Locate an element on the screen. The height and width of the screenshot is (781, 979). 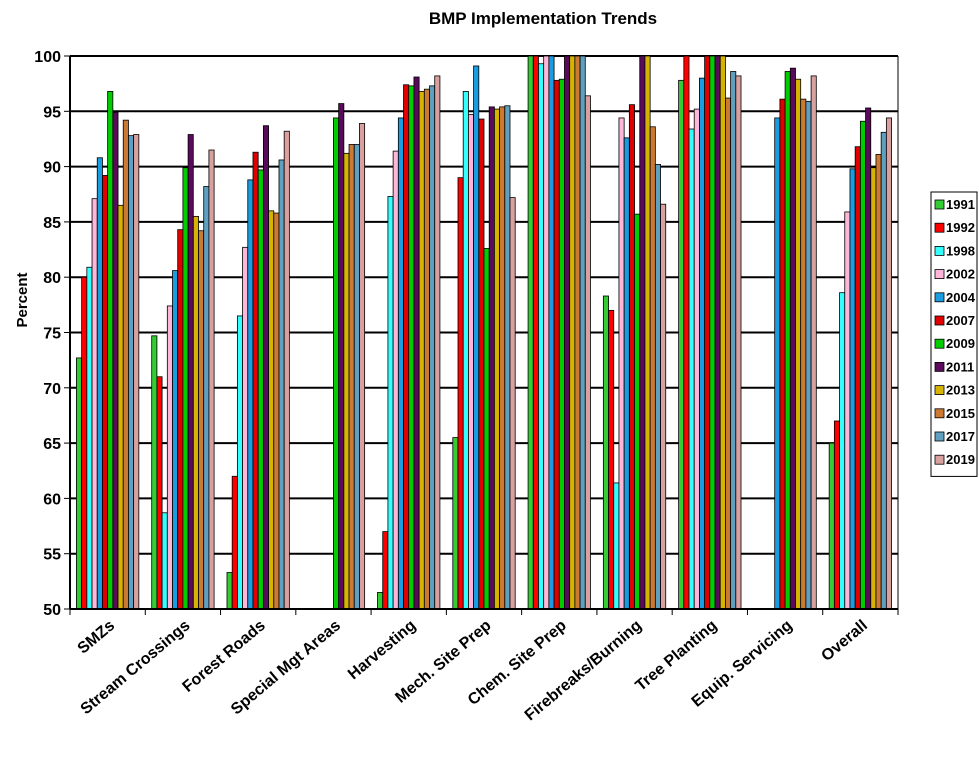
legend-label: 2015 is located at coordinates (960, 413).